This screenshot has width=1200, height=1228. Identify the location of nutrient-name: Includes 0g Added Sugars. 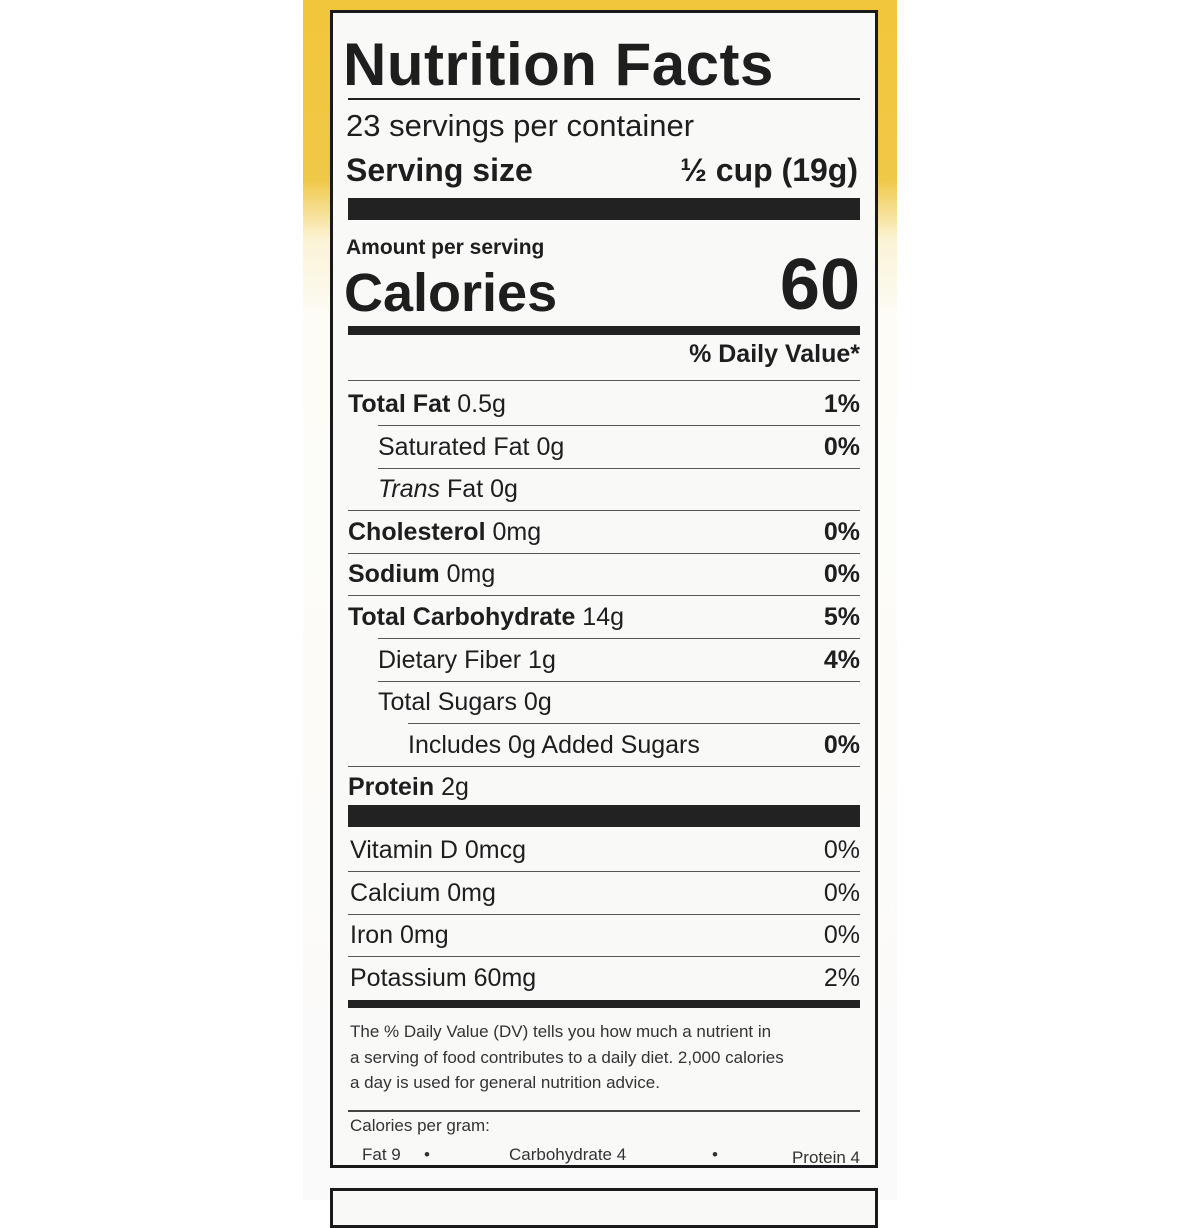
(554, 745).